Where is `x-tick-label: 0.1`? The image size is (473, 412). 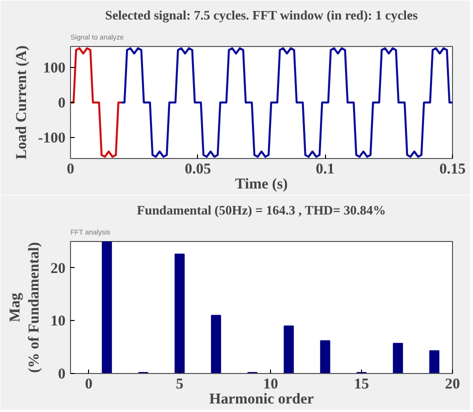 x-tick-label: 0.1 is located at coordinates (325, 170).